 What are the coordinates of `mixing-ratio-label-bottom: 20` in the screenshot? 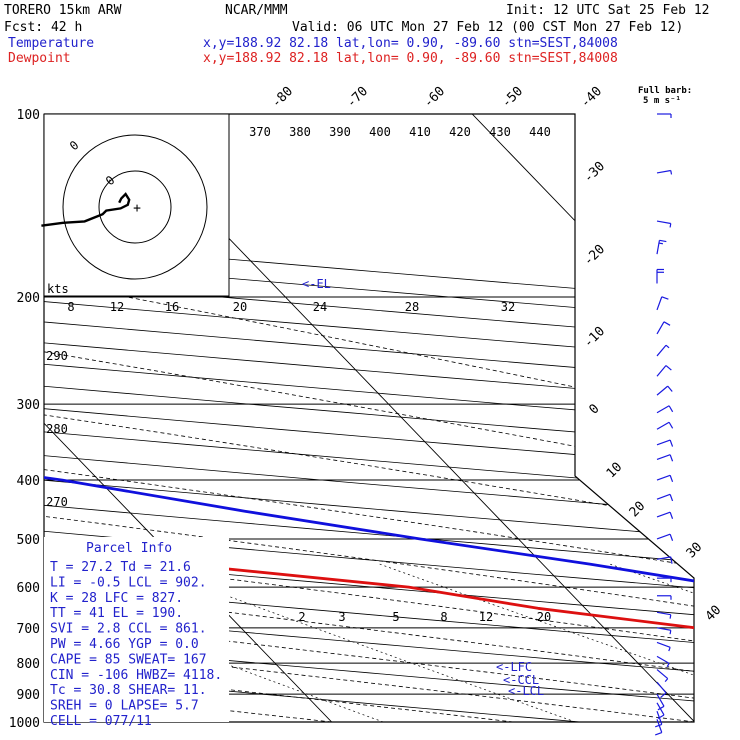 It's located at (544, 617).